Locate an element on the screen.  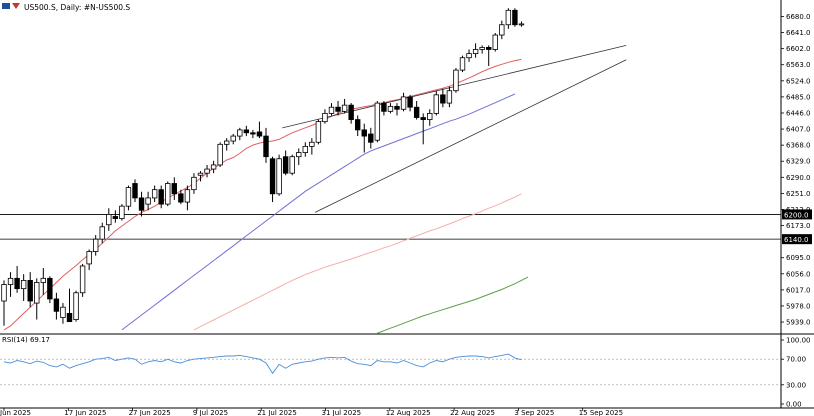
chart-title-group: US500.S, Daily: #N-US500.S is located at coordinates (66, 7).